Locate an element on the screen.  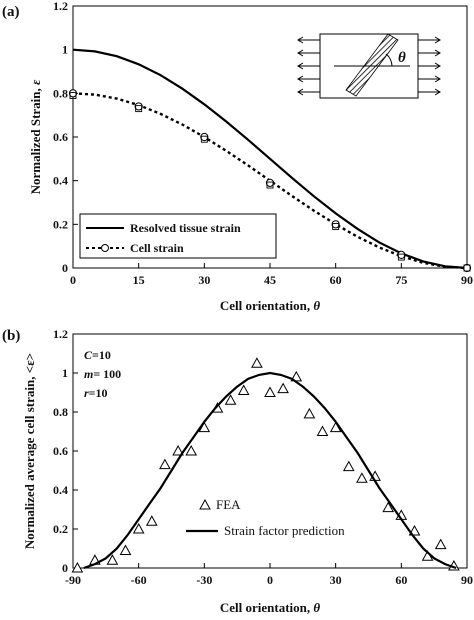
panel-a-y-label: Normalized Strain, ε is located at coordinates (35, 136).